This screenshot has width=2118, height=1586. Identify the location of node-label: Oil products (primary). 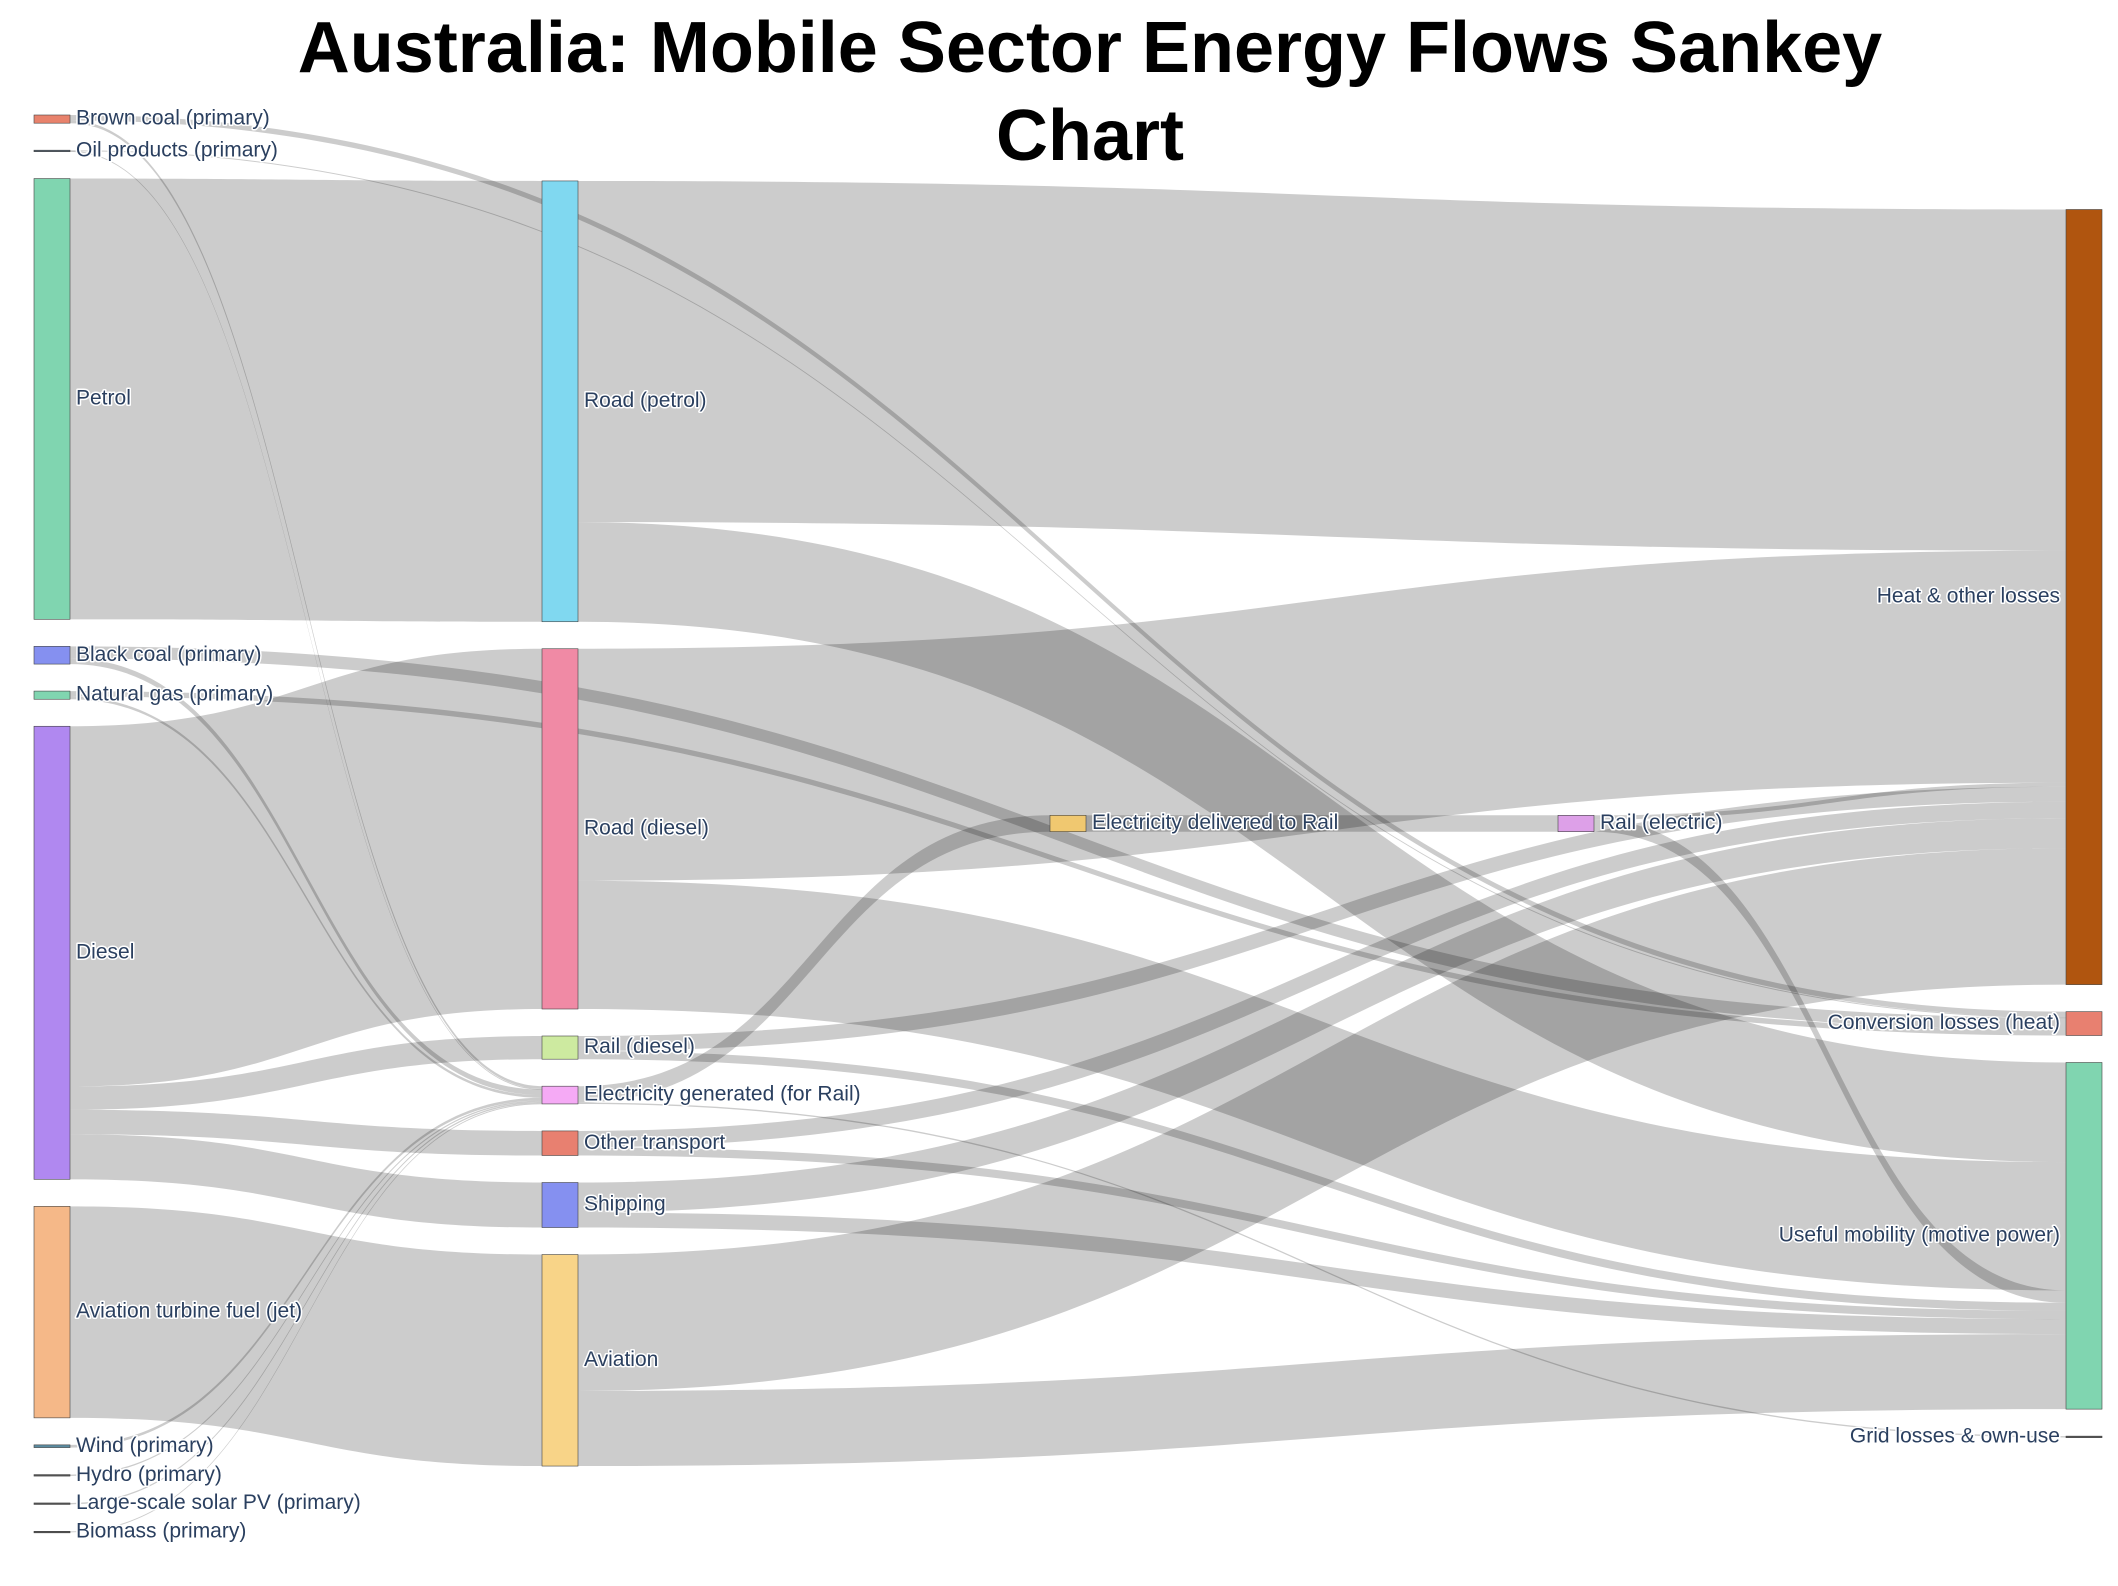
(177, 149).